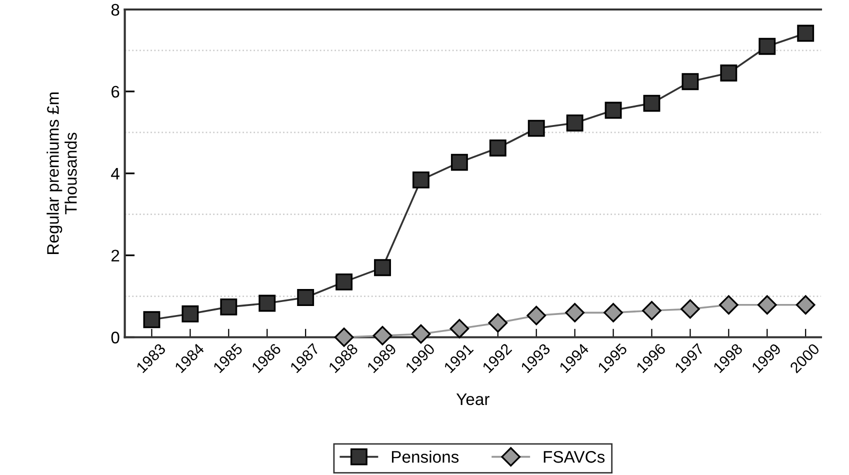  Describe the element at coordinates (61, 173) in the screenshot. I see `y-axis-title: Regular premiums £m Thousands` at that location.